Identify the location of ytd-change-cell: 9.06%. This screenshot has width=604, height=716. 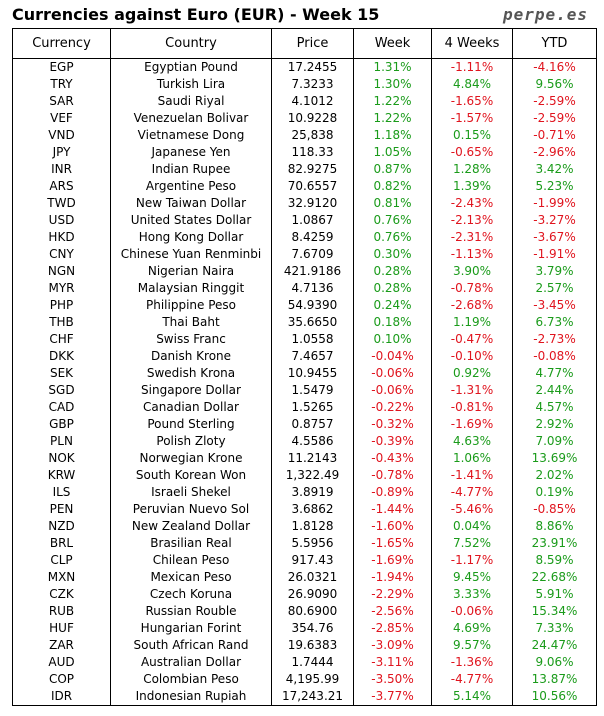
(554, 662).